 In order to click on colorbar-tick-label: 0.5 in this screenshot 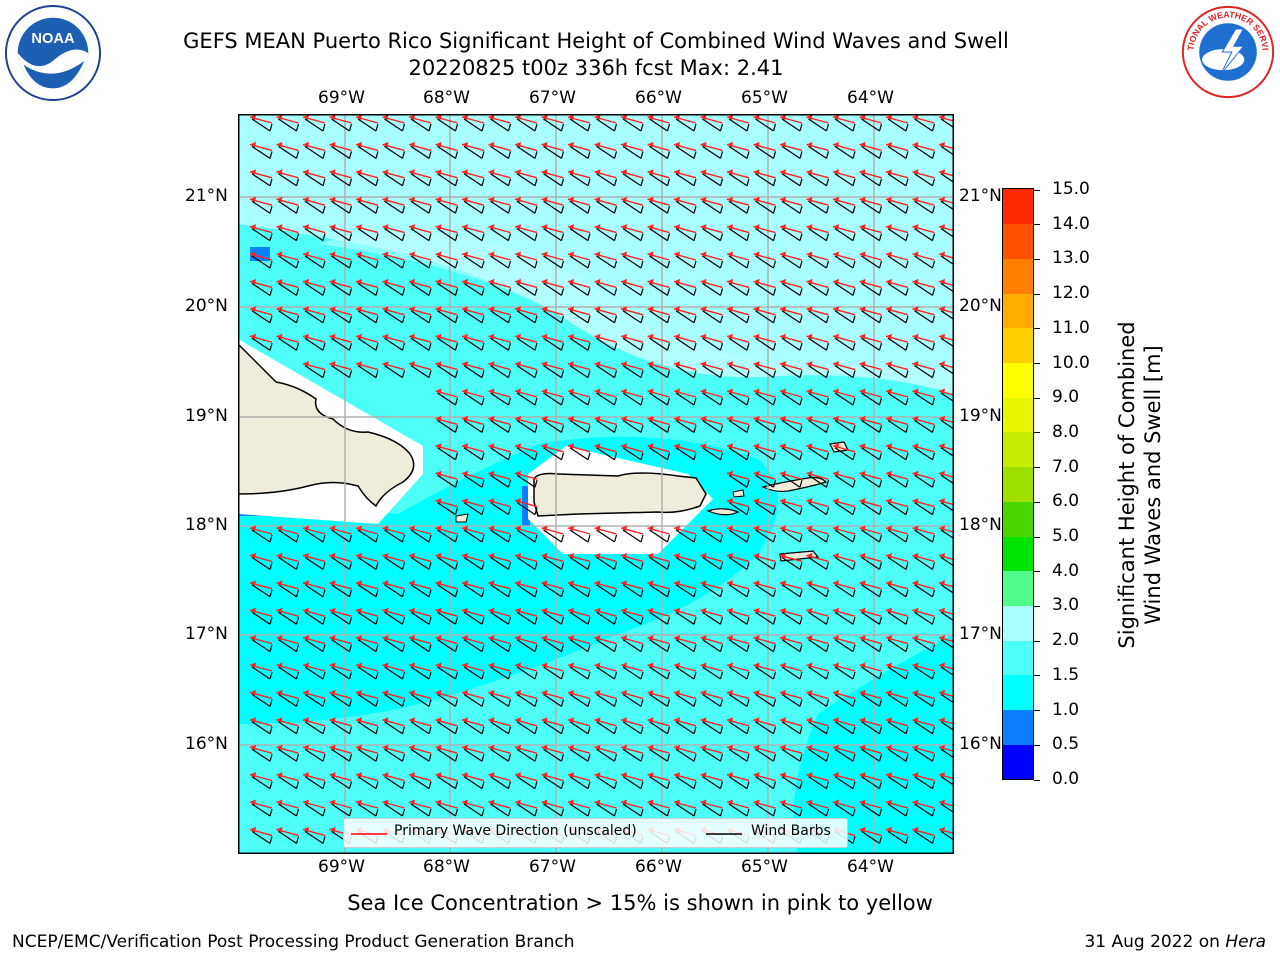, I will do `click(1066, 744)`.